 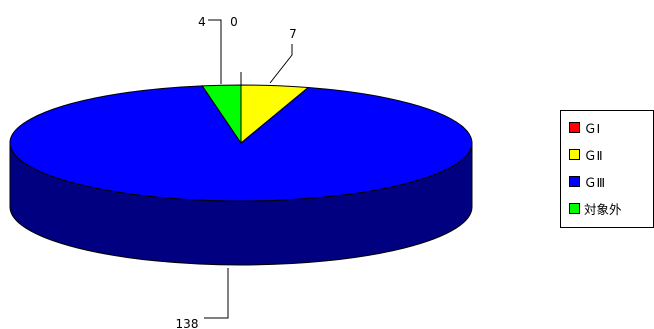 I want to click on data-label-2: 138, so click(x=187, y=323).